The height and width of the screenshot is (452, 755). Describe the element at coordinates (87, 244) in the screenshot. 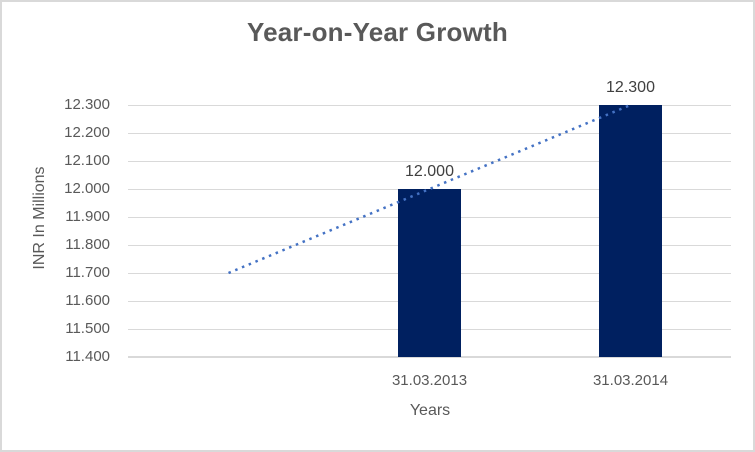

I see `y-tick-label: 11.800` at that location.